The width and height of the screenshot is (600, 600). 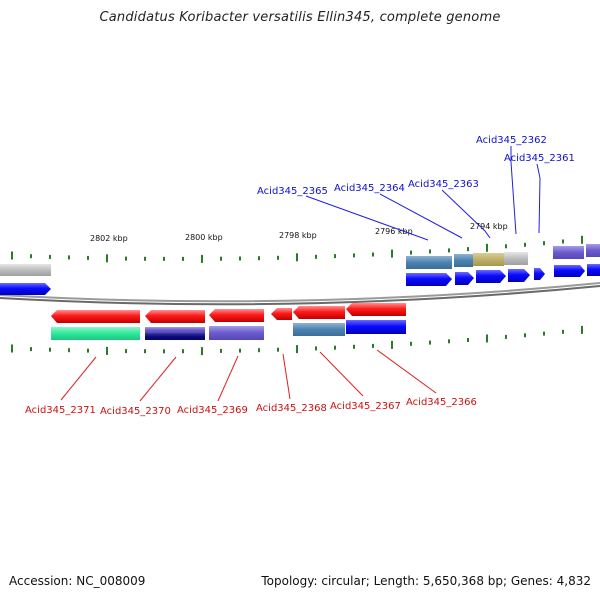 What do you see at coordinates (204, 237) in the screenshot?
I see `scale-label-2800: 2800 kbp` at bounding box center [204, 237].